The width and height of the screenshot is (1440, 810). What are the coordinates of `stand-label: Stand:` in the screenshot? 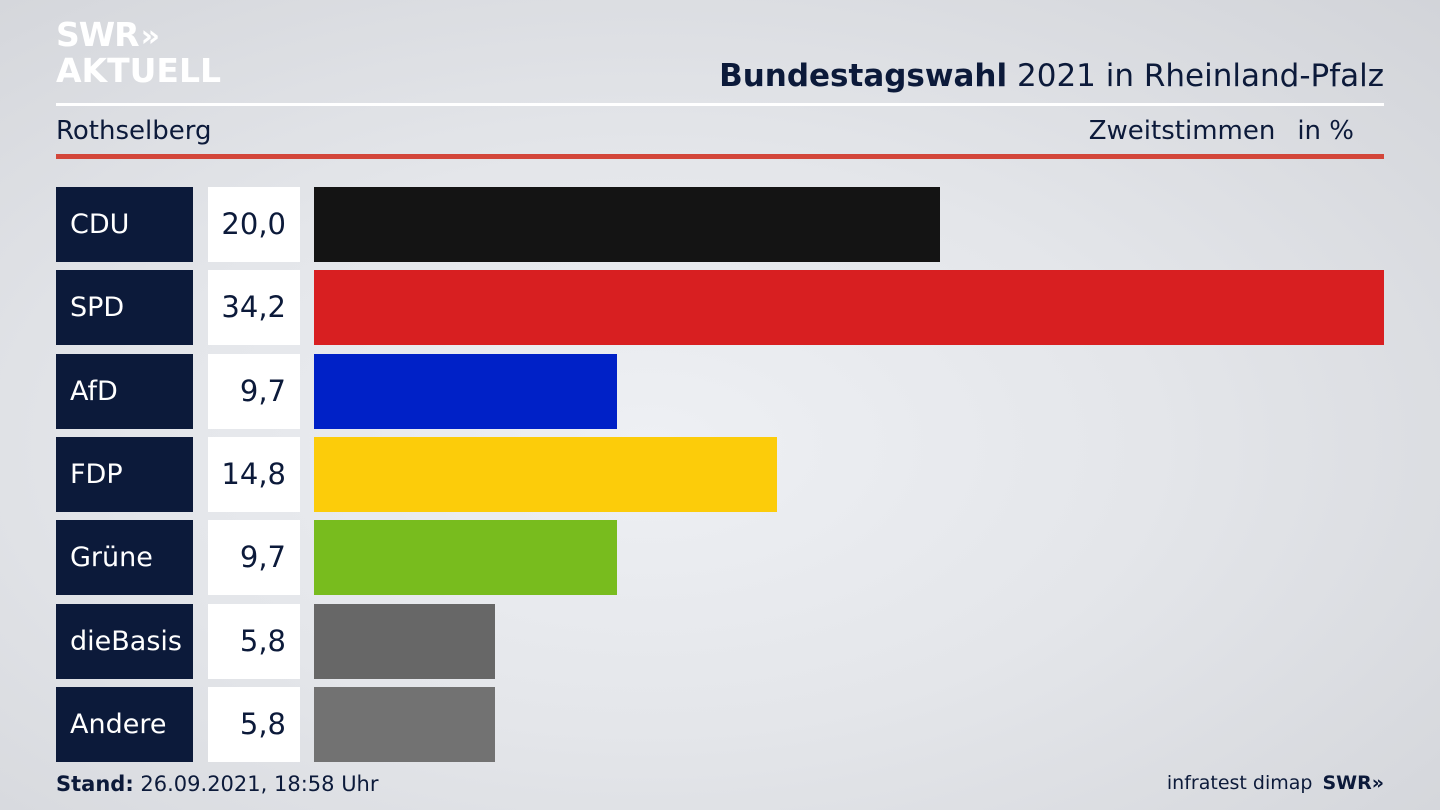 It's located at (95, 784).